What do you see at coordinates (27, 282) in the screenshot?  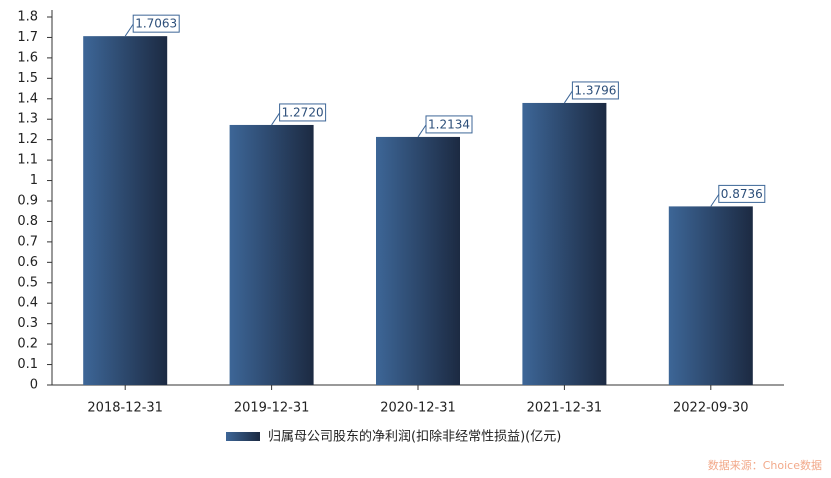 I see `y-tick-label: 0.5` at bounding box center [27, 282].